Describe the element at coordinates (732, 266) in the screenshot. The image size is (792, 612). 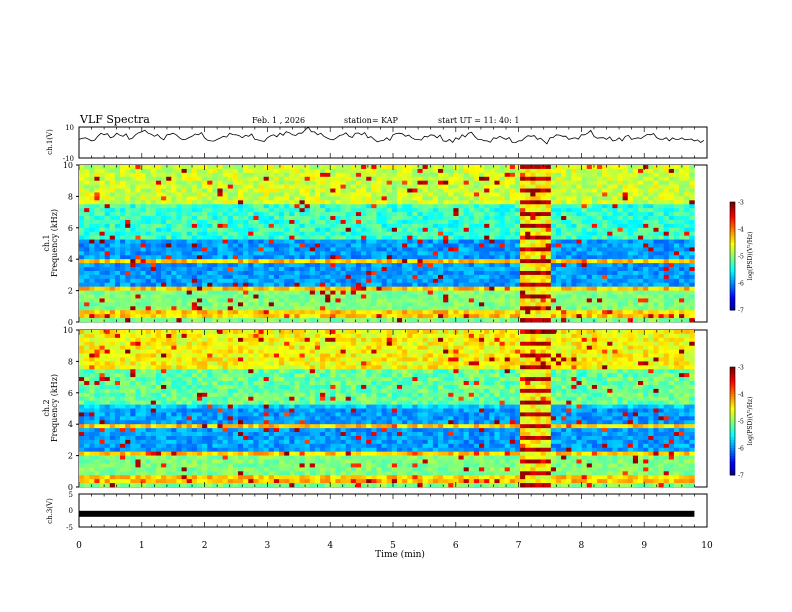
I see `colorbar-segment` at that location.